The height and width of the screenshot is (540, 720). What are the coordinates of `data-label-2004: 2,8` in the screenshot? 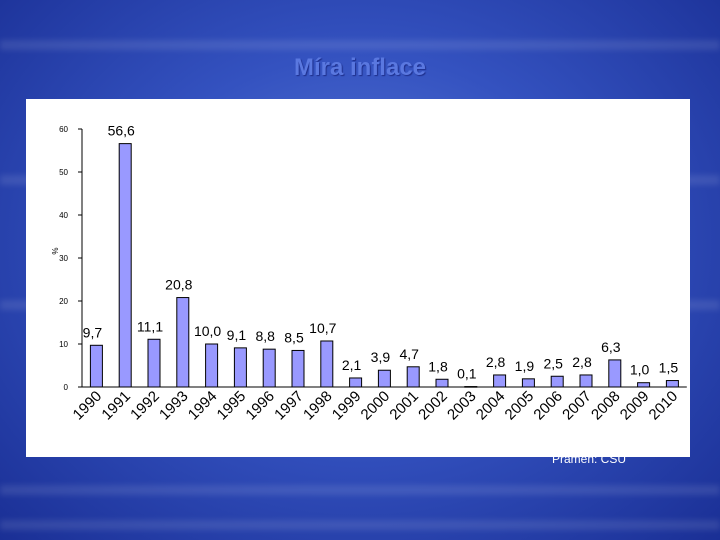 It's located at (496, 362).